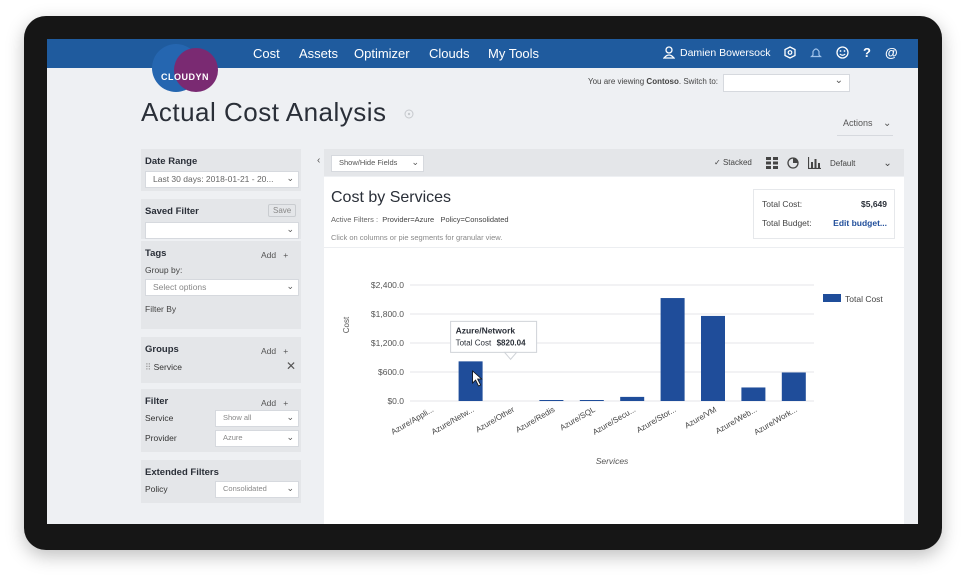  What do you see at coordinates (474, 219) in the screenshot?
I see `active-filter-policy: Policy=Consolidated` at bounding box center [474, 219].